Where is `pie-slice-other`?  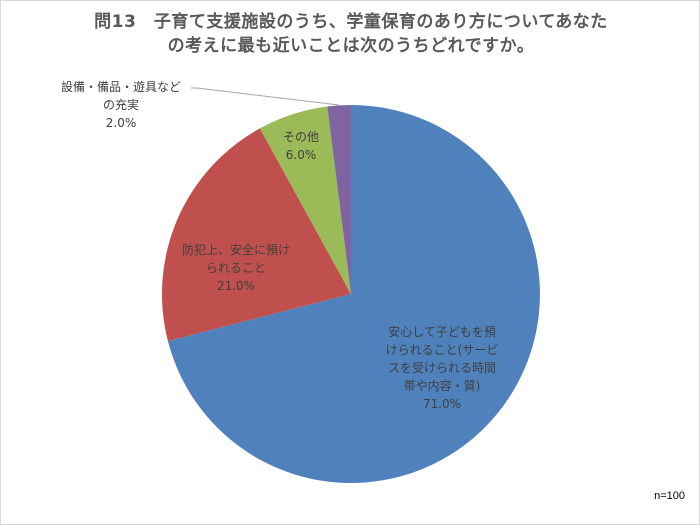 pie-slice-other is located at coordinates (305, 200).